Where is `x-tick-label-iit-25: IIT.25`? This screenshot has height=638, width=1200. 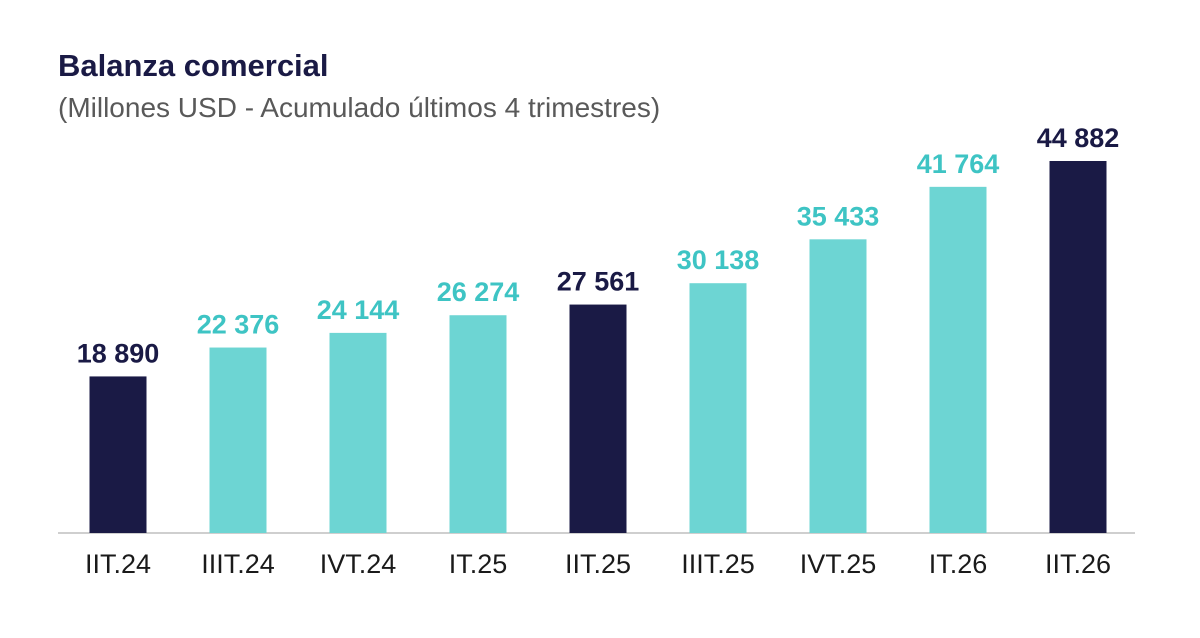 x-tick-label-iit-25: IIT.25 is located at coordinates (598, 564).